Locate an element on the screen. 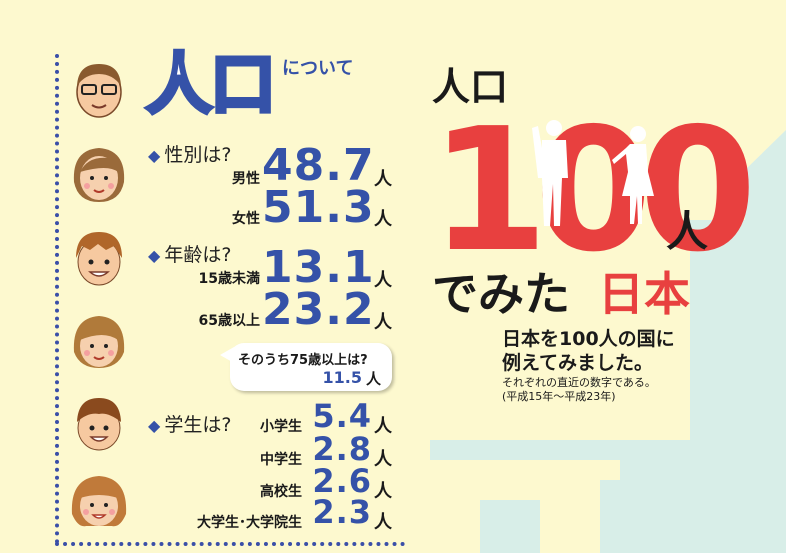 The height and width of the screenshot is (553, 786). page-title-suffix: について is located at coordinates (318, 68).